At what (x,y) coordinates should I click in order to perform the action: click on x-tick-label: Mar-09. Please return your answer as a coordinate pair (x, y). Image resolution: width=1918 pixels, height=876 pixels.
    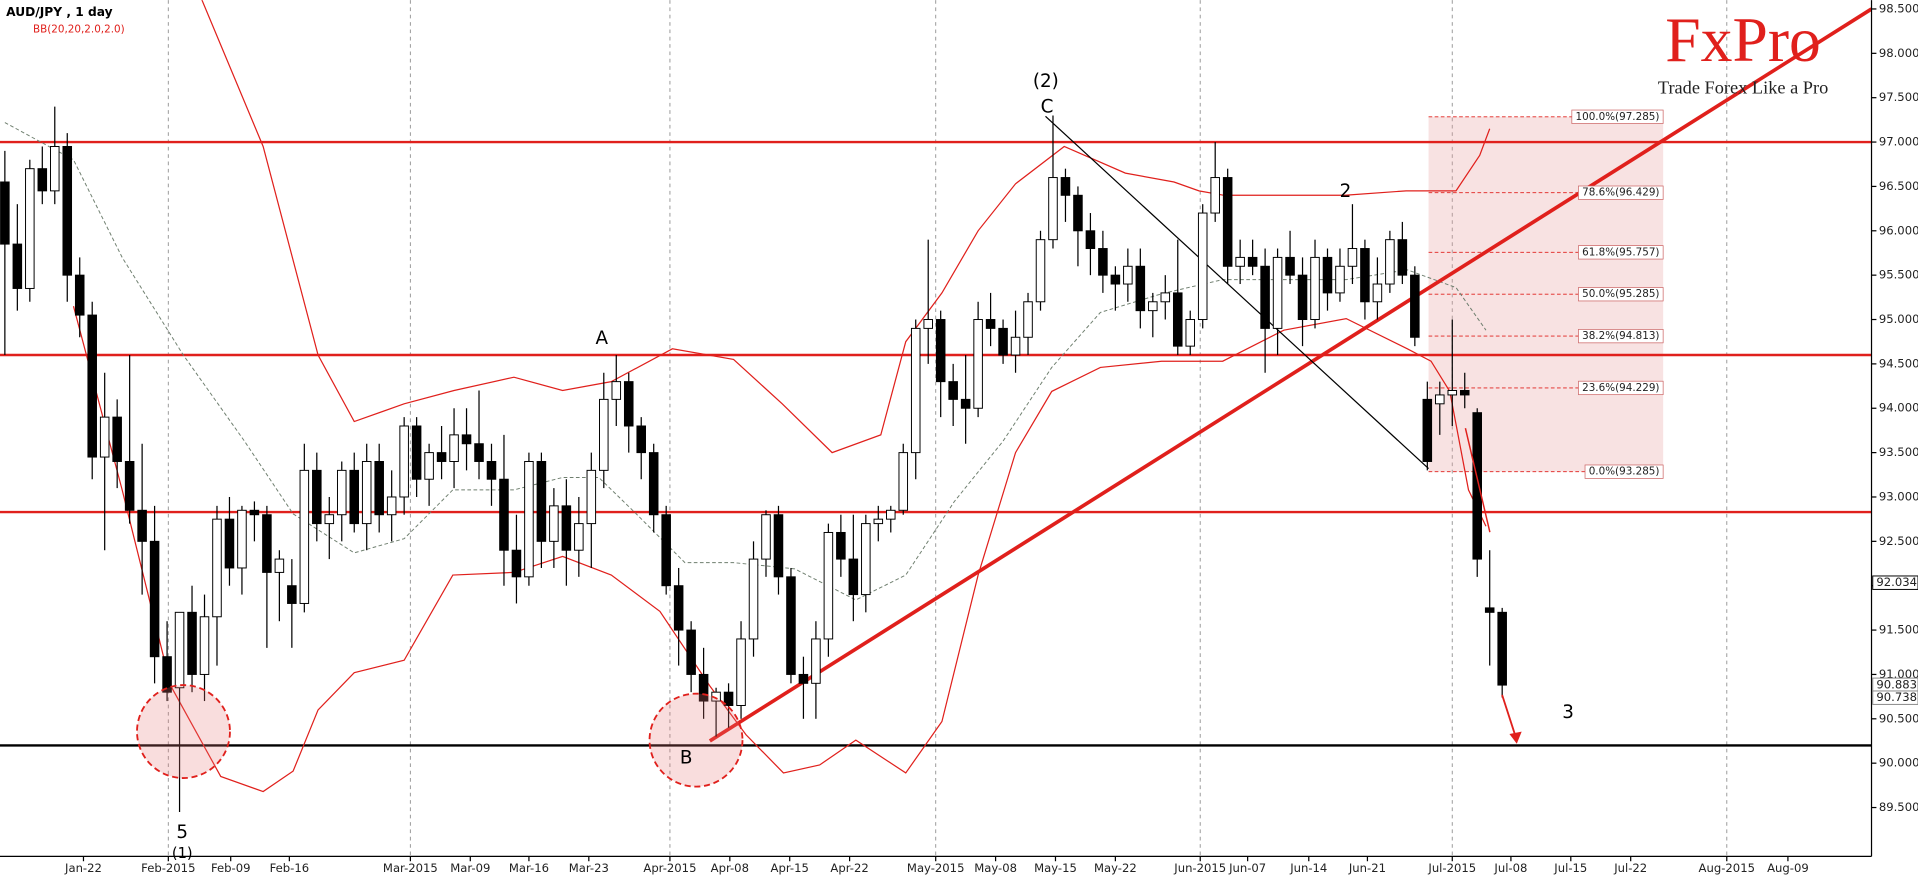
    Looking at the image, I should click on (470, 868).